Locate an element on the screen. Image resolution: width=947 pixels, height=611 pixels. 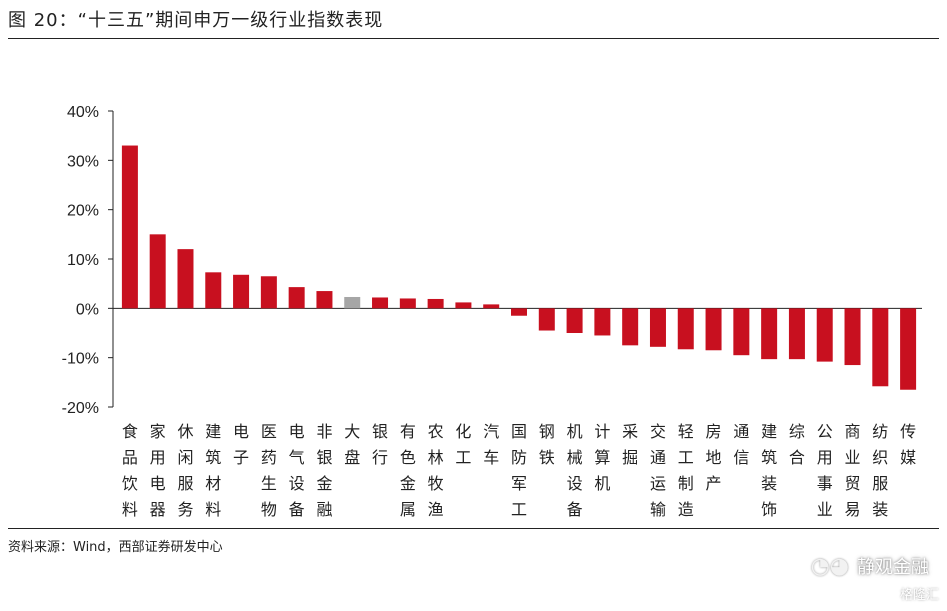
category-label: 公 is located at coordinates (825, 431).